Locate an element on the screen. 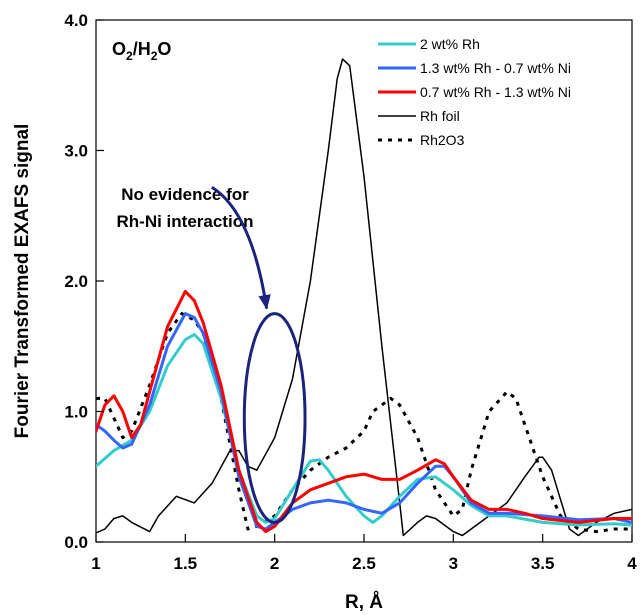 This screenshot has height=615, width=641. x-tick-label: 3.5 is located at coordinates (543, 563).